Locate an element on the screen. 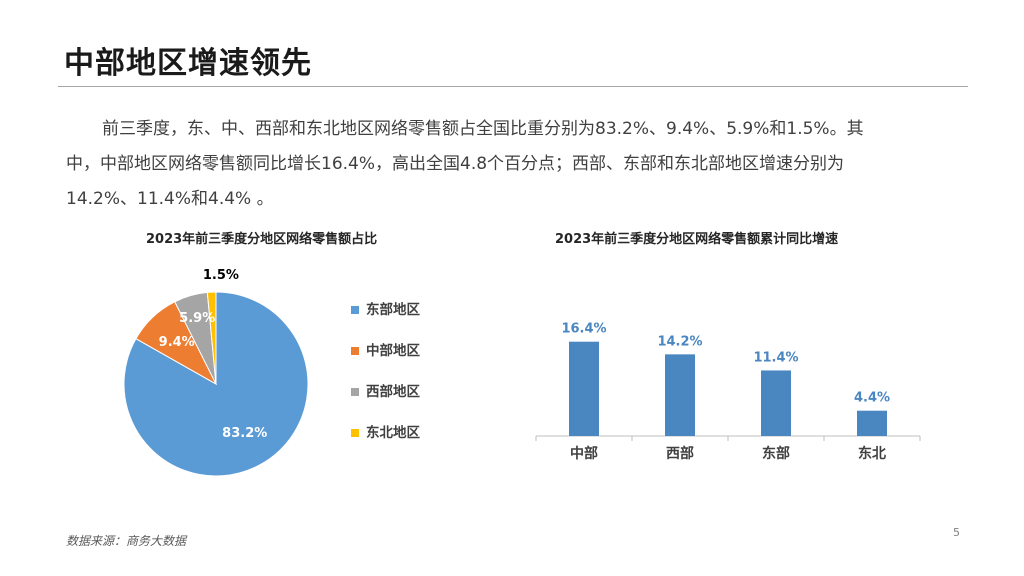 This screenshot has height=576, width=1024. bar-chart-title: 2023年前三季度分地区网络零售额累计同比增速 is located at coordinates (697, 239).